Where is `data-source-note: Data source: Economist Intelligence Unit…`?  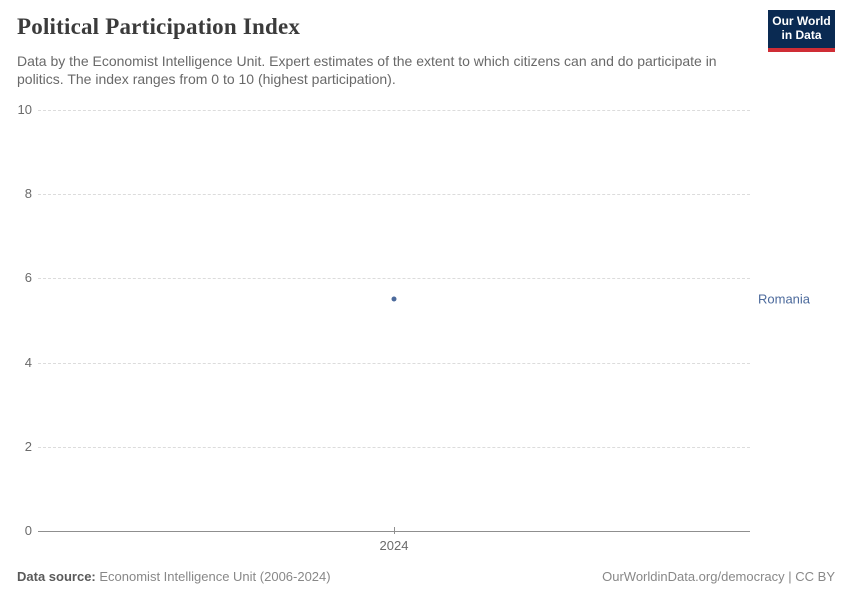
data-source-note: Data source: Economist Intelligence Unit… is located at coordinates (174, 576).